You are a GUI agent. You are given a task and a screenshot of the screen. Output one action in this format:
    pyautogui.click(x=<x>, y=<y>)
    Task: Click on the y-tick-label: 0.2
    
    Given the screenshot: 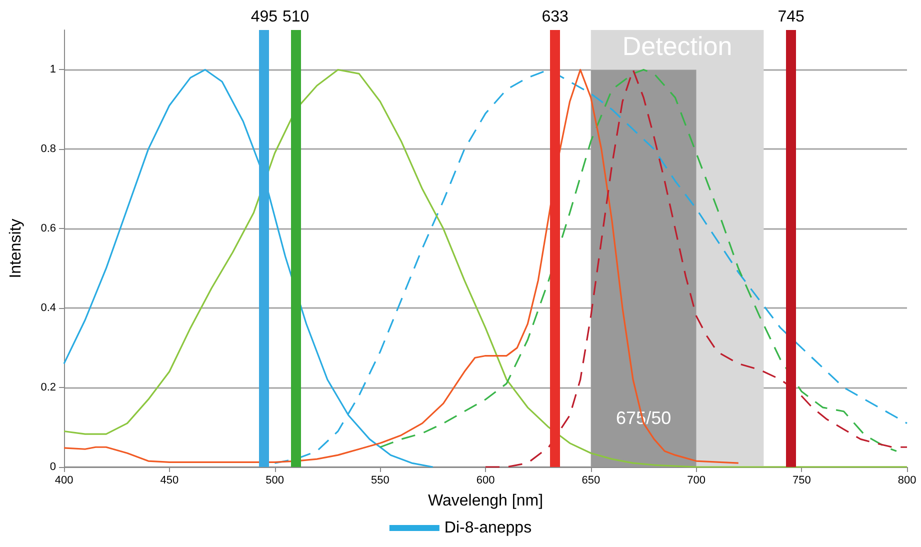 What is the action you would take?
    pyautogui.click(x=48, y=388)
    